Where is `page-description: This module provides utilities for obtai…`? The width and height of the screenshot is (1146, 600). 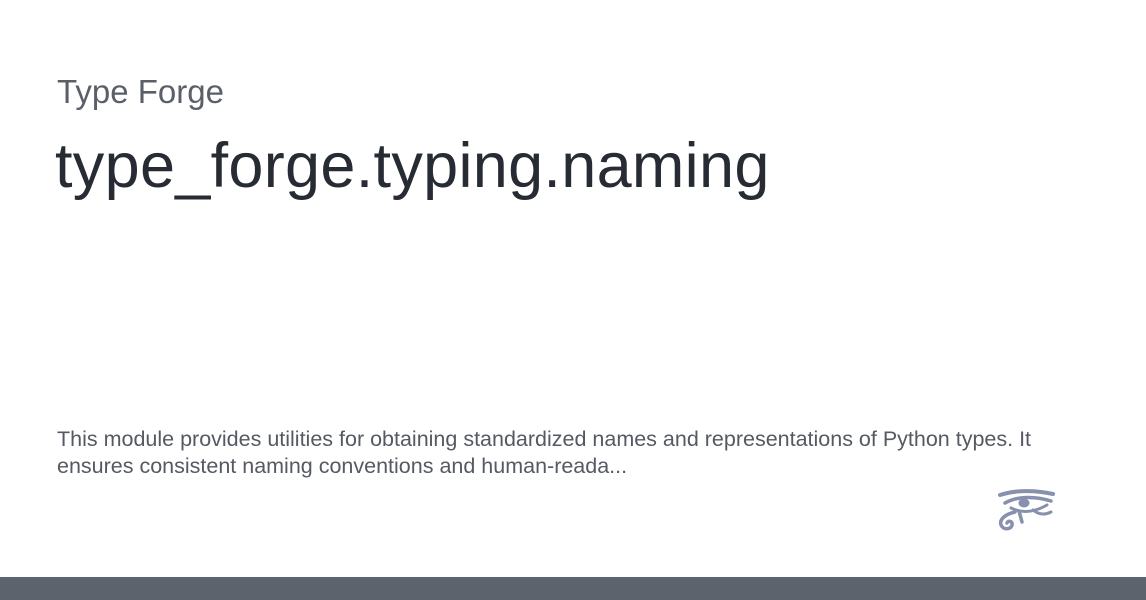 page-description: This module provides utilities for obtai… is located at coordinates (544, 452).